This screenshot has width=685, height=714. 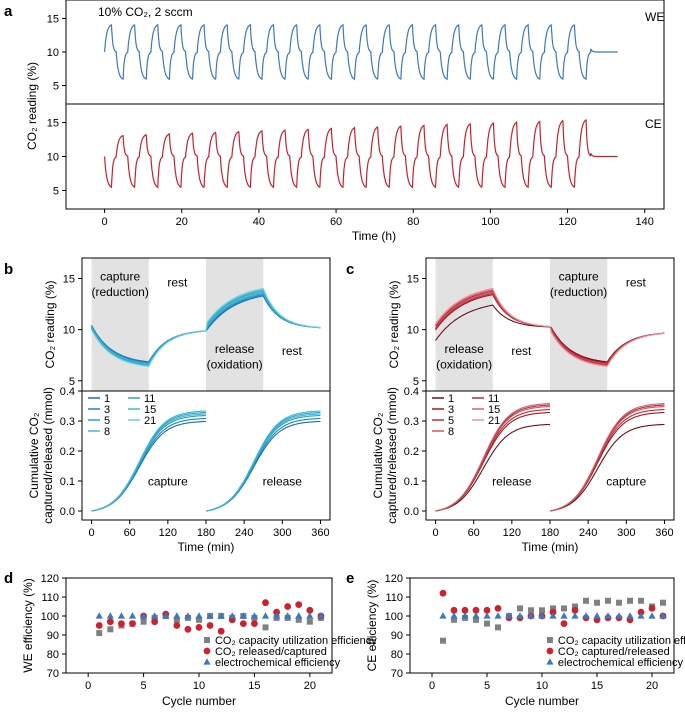 I want to click on panel-label-b: b, so click(x=8, y=269).